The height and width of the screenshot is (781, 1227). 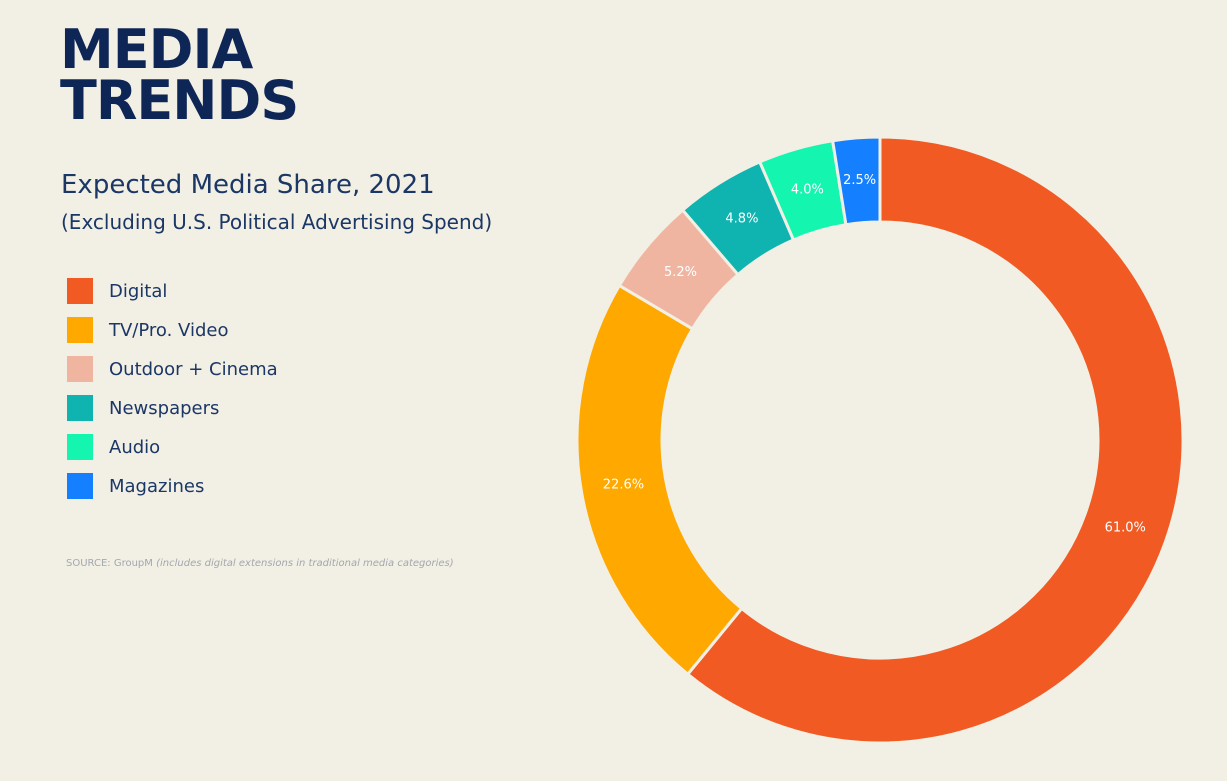 What do you see at coordinates (248, 185) in the screenshot?
I see `chart-title: Expected Media Share, 2021` at bounding box center [248, 185].